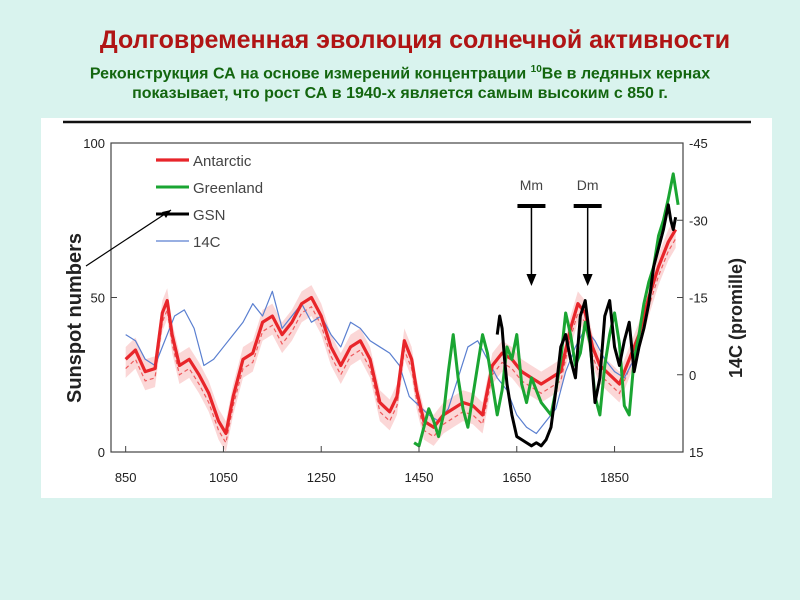  I want to click on x-tick-label: 1450, so click(419, 477).